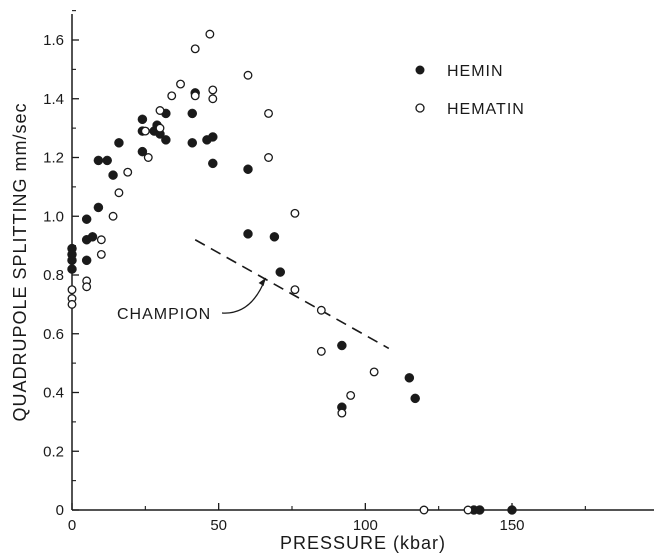  Describe the element at coordinates (53, 393) in the screenshot. I see `y-tick-label: 0.4` at that location.